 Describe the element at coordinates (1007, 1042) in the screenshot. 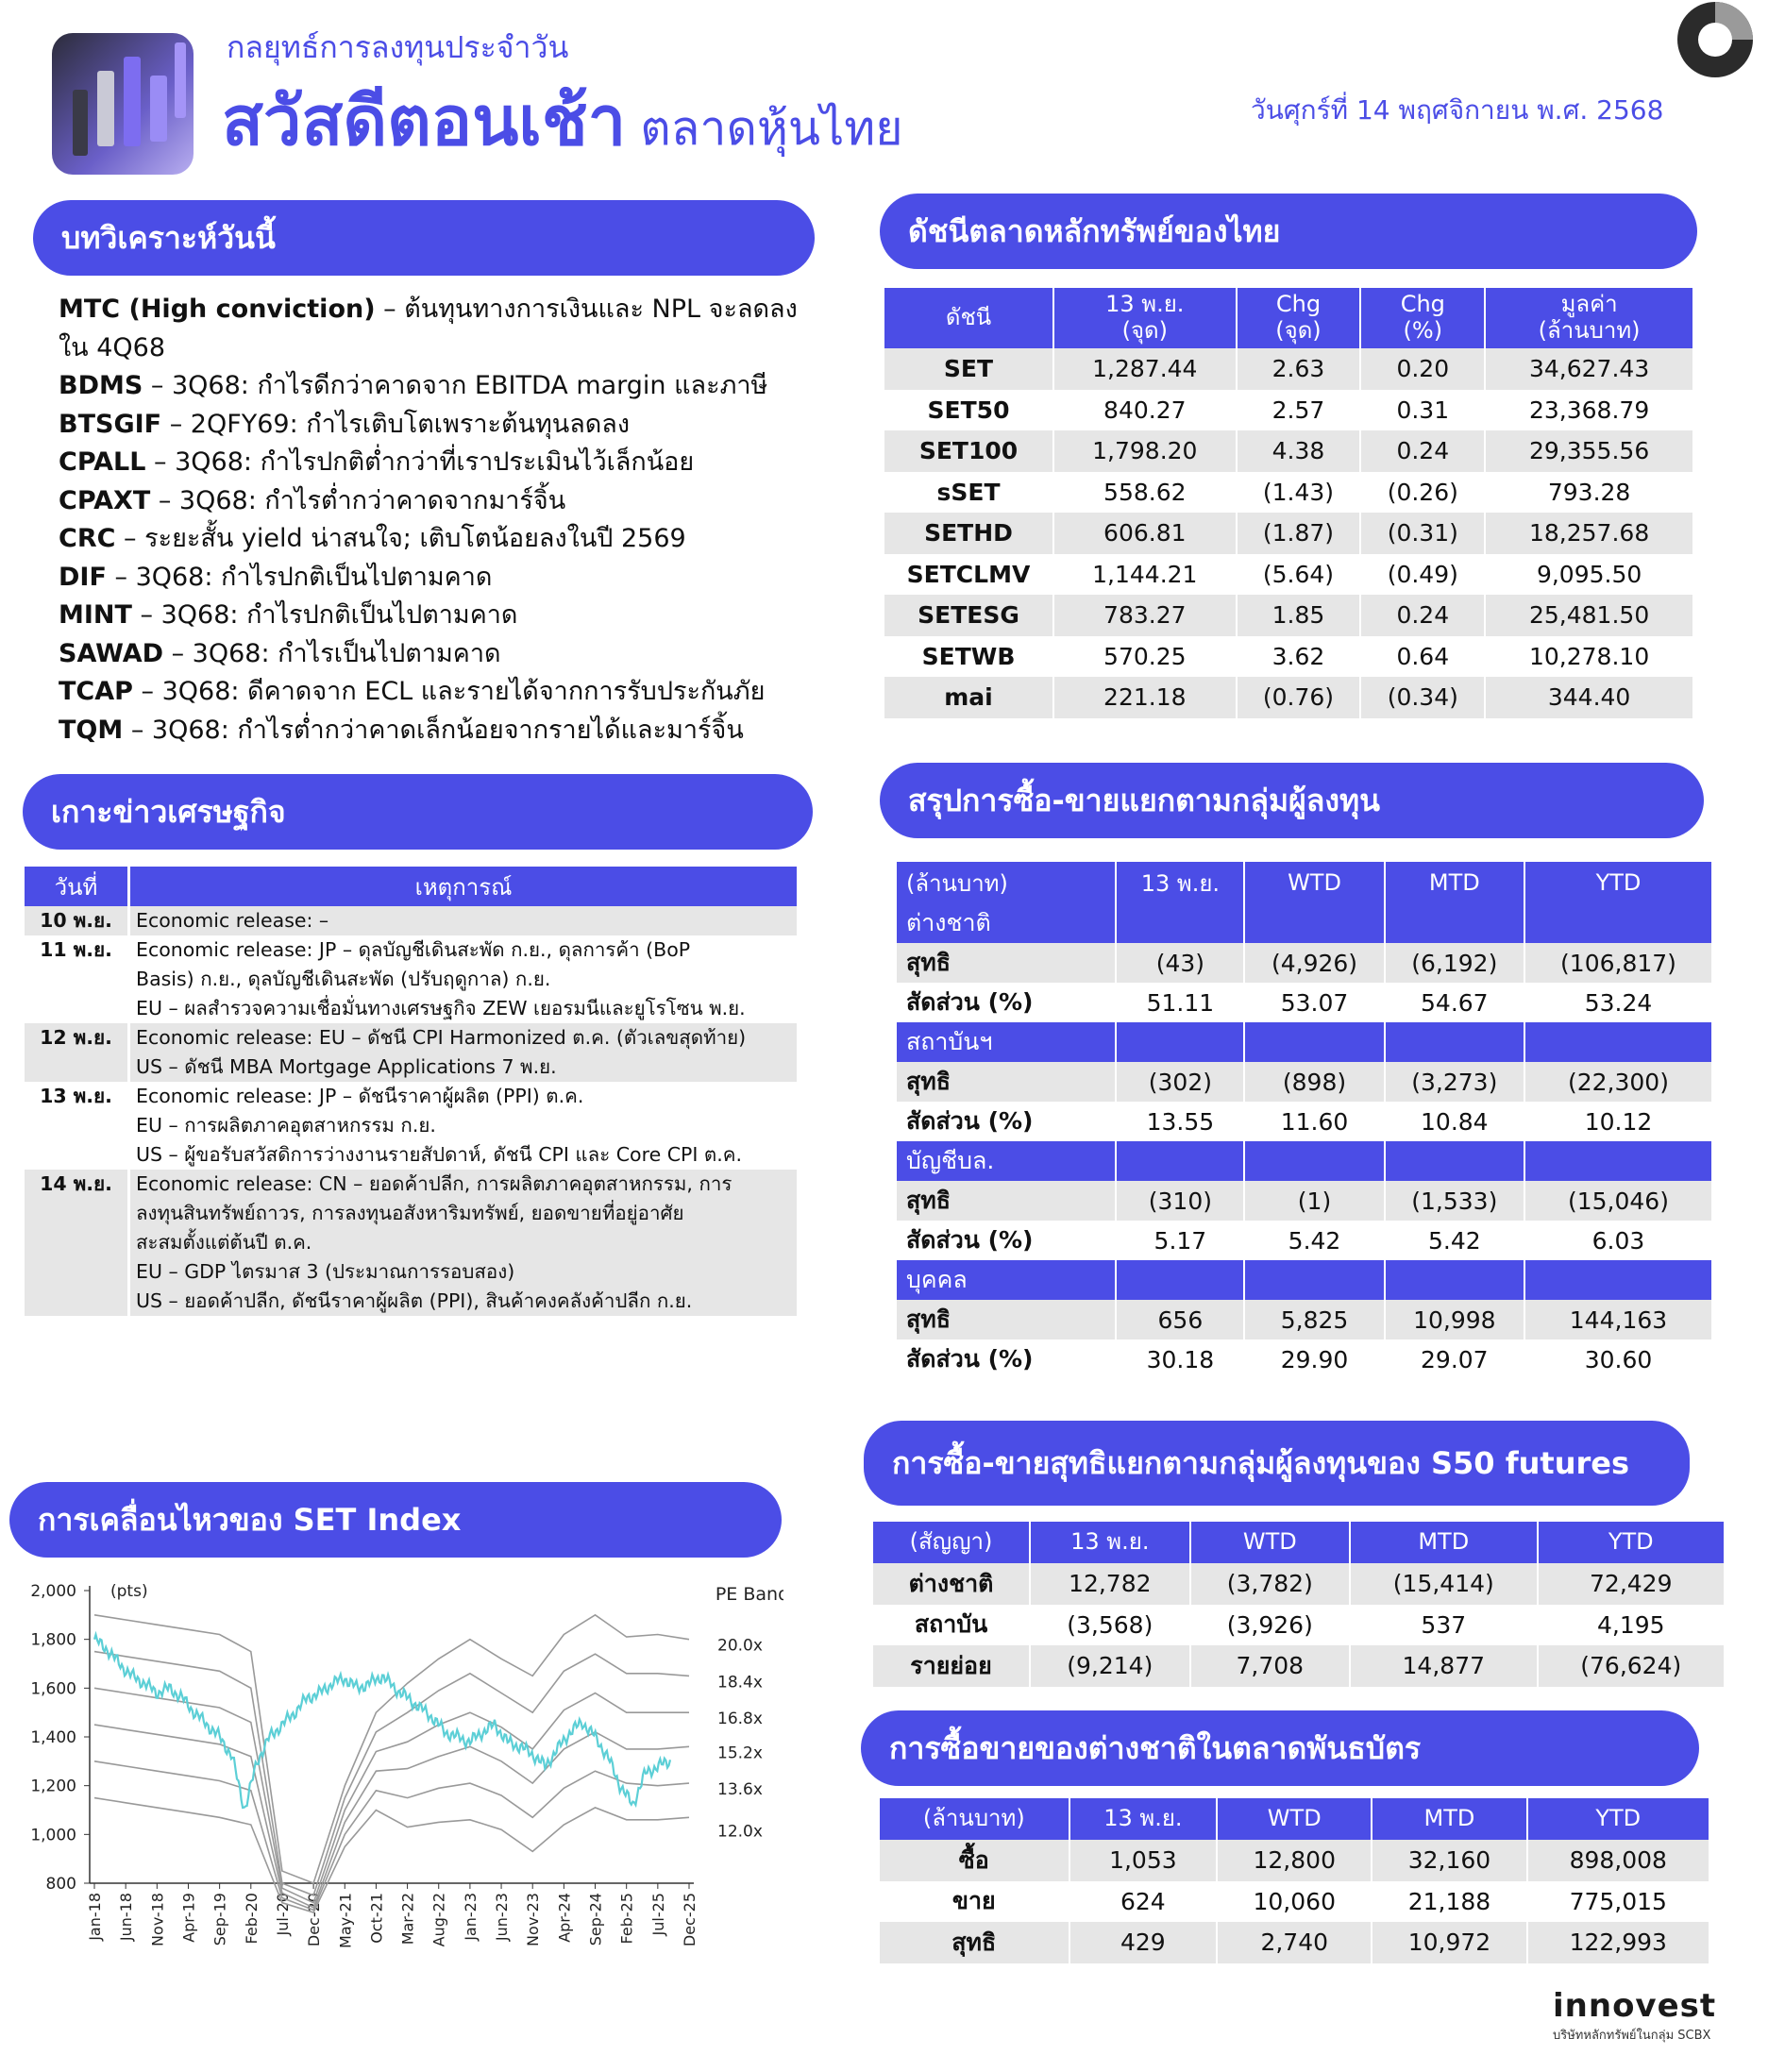

I see `flows-group-name: สถาบันฯ` at that location.